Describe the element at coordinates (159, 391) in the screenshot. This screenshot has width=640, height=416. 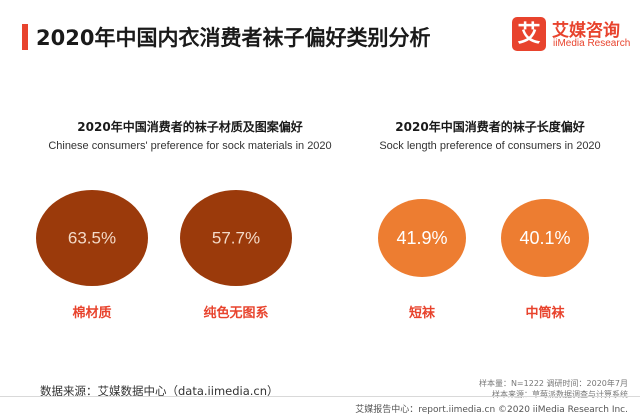
I see `data-source: 数据来源：艾媒数据中心（data.iimedia.cn）` at that location.